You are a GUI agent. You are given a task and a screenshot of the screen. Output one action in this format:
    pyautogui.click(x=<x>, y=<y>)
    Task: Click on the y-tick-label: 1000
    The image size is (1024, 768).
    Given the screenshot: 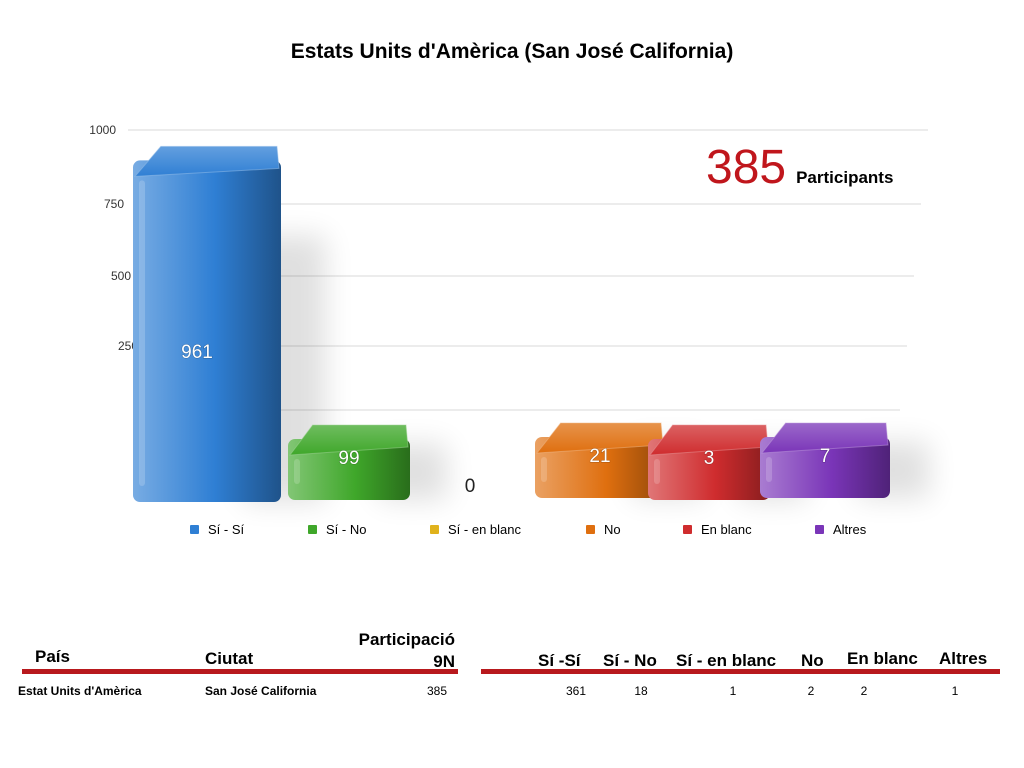 What is the action you would take?
    pyautogui.click(x=102, y=130)
    